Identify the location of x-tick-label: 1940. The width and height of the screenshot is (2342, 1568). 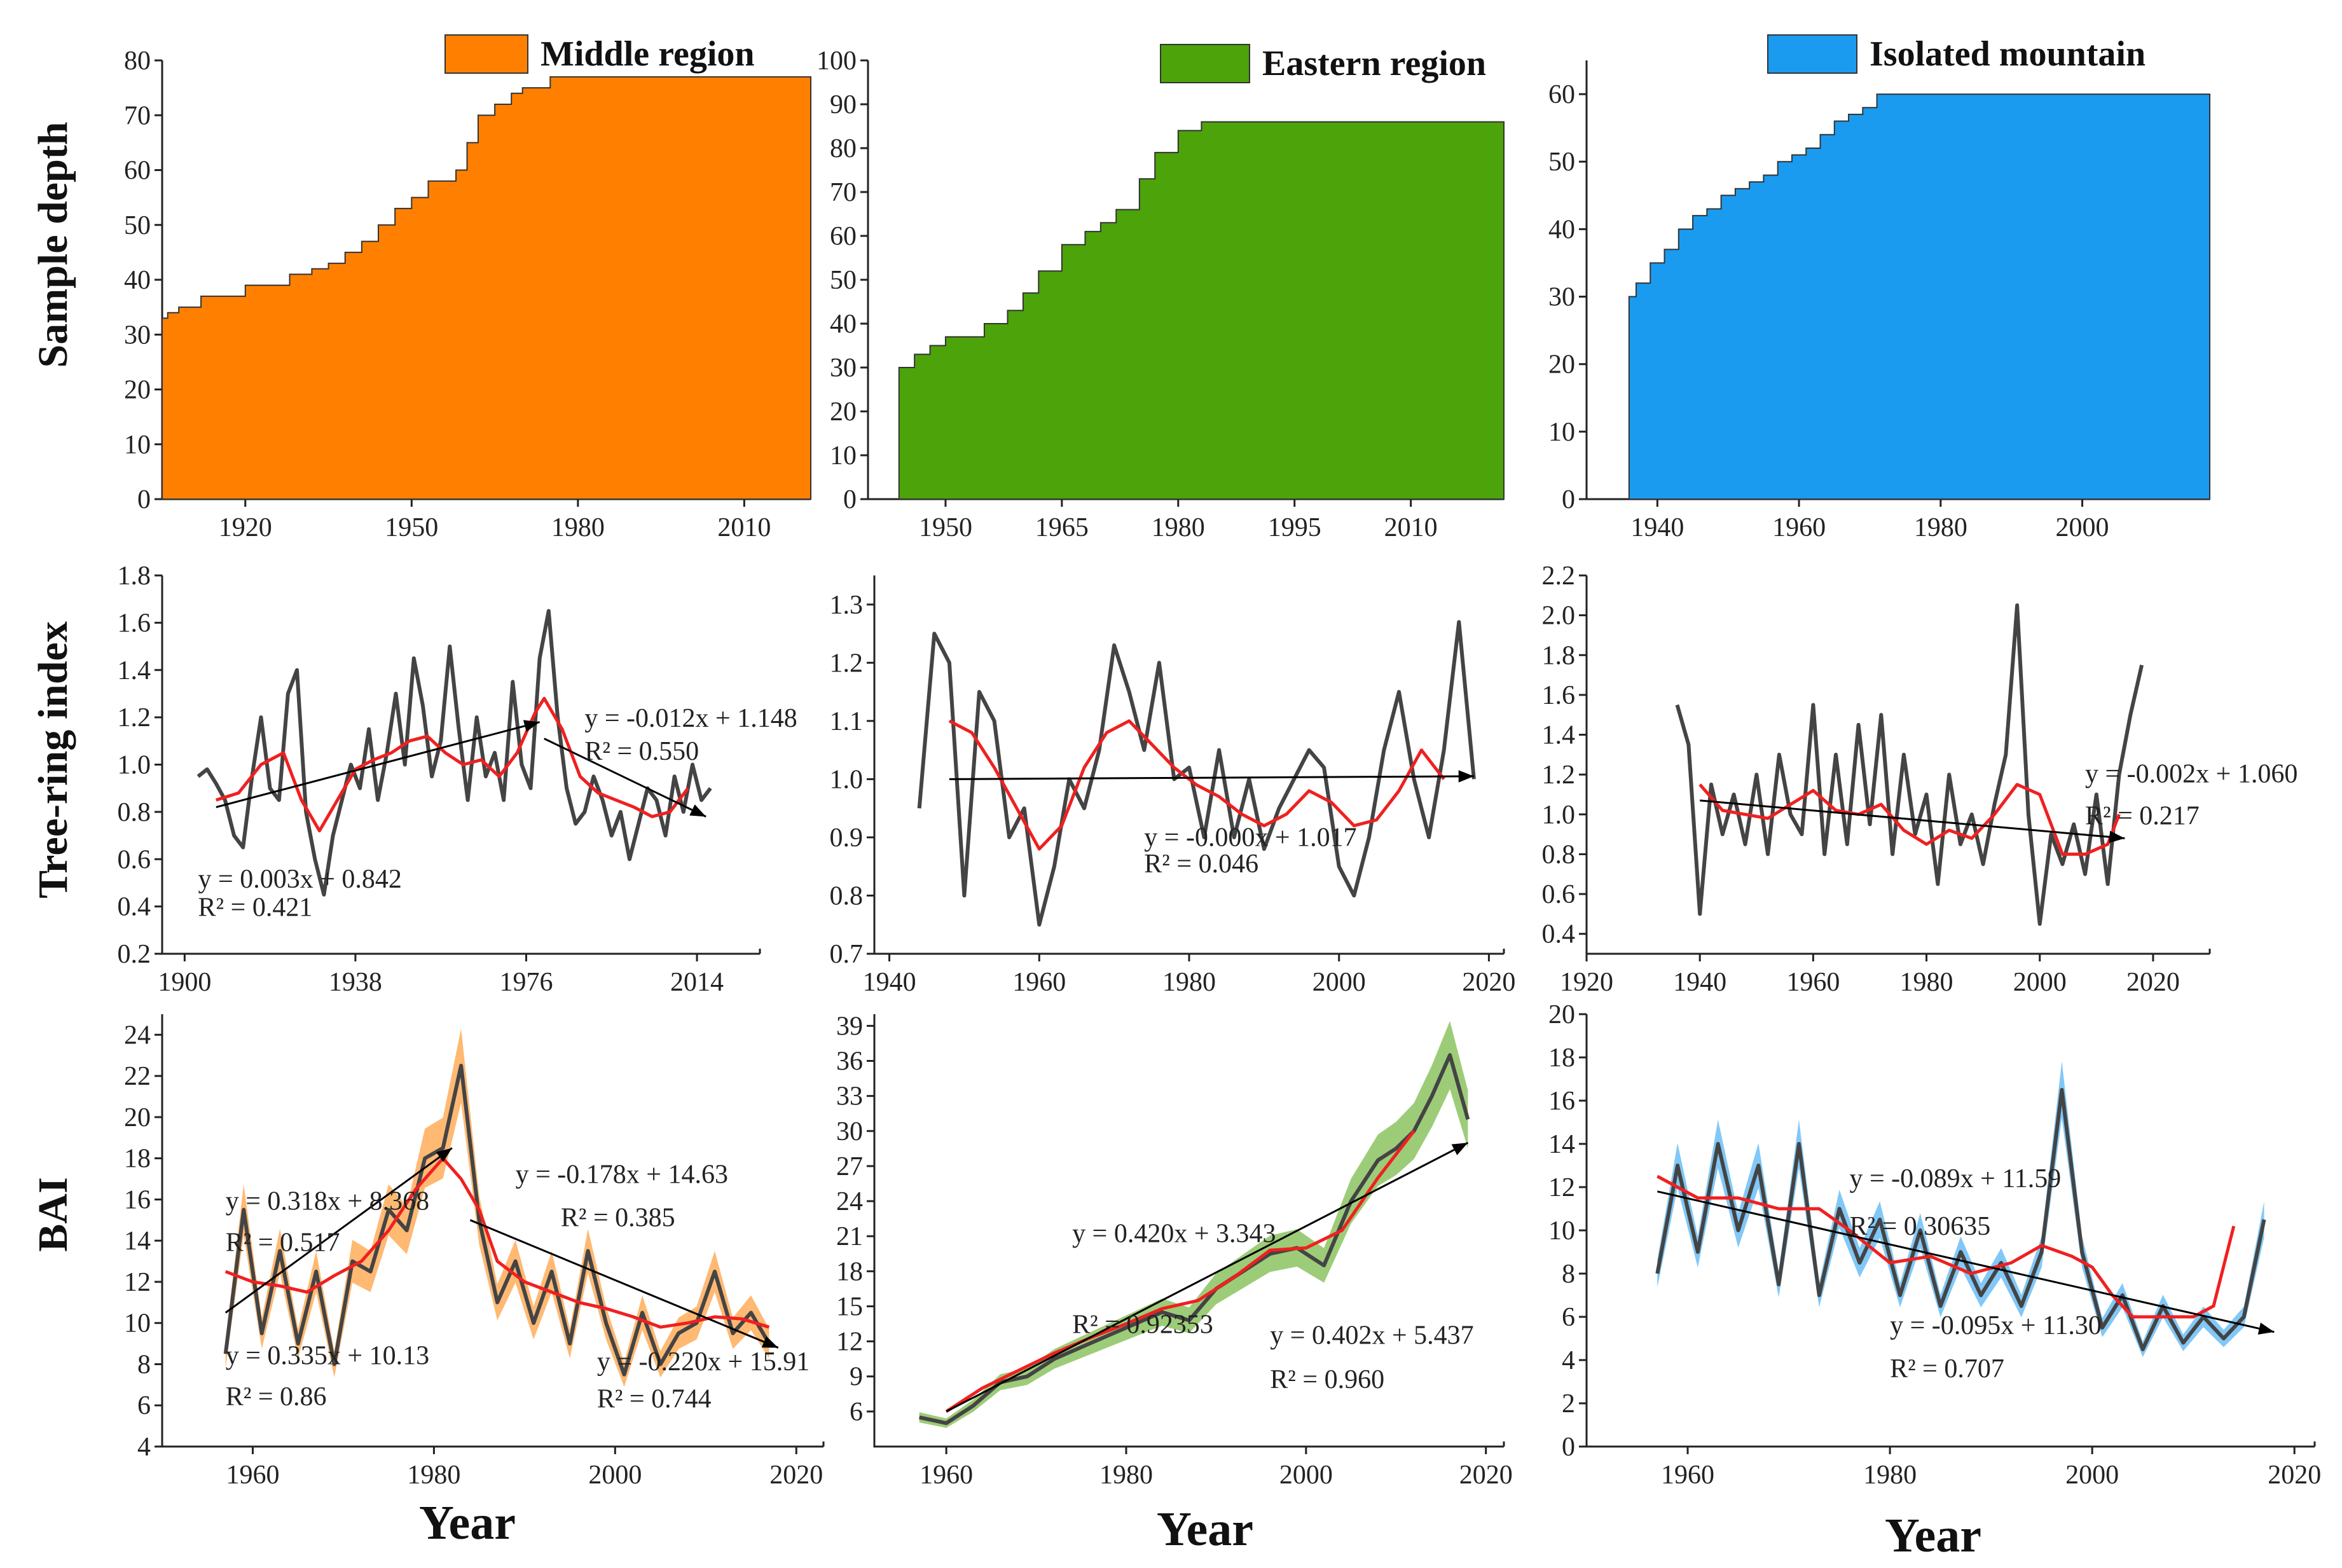
(1699, 982).